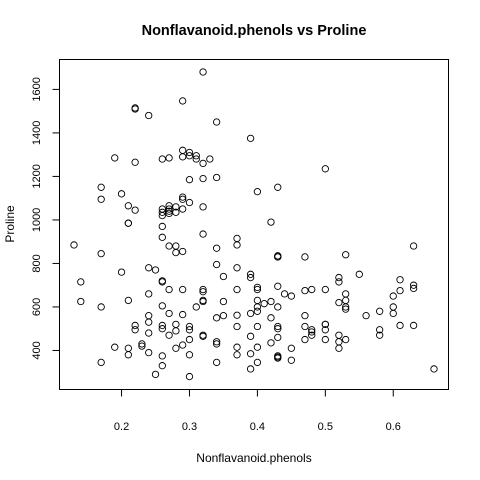 This screenshot has height=480, width=480. Describe the element at coordinates (45, 218) in the screenshot. I see `y-axis: 4006008001000120014001600` at that location.